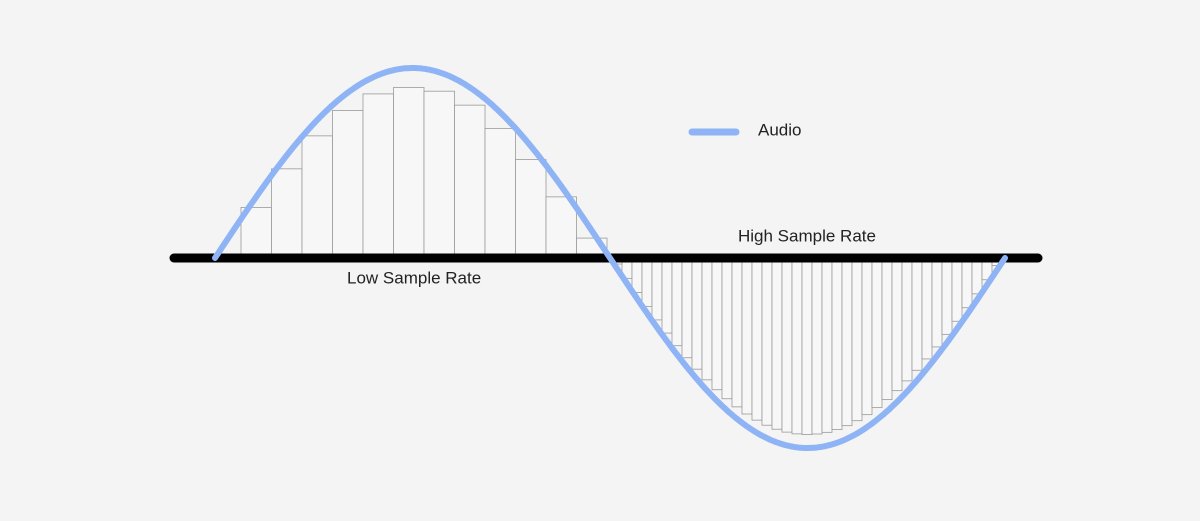  I want to click on legend-label: Audio, so click(779, 129).